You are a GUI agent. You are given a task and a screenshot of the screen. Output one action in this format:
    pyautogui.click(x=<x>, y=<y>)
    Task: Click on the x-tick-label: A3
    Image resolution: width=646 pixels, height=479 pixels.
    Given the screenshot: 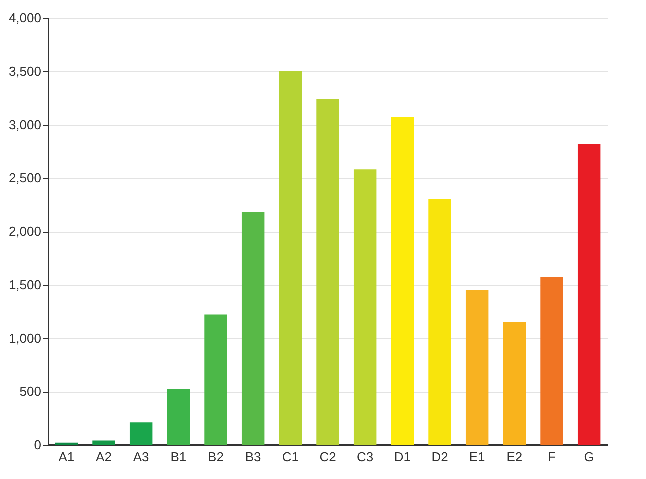 What is the action you would take?
    pyautogui.click(x=141, y=457)
    